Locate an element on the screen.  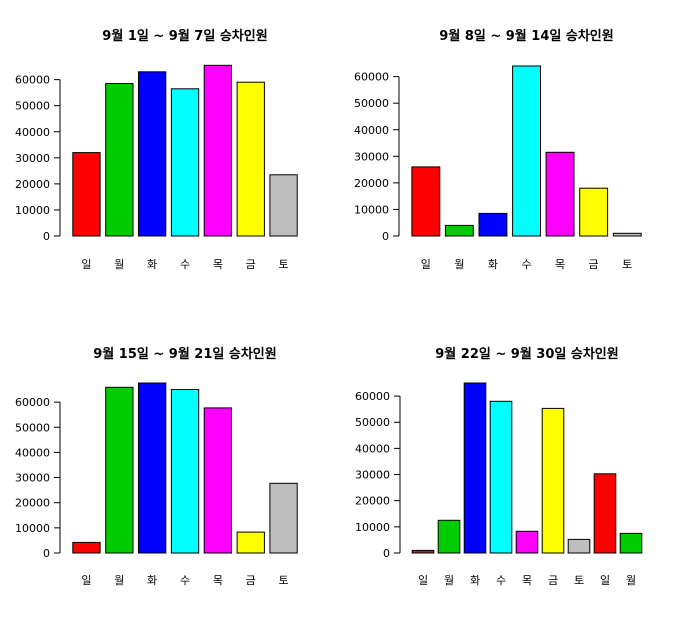
chart-title: 9월 8일 ~ 9월 14일 승차인원 is located at coordinates (526, 36).